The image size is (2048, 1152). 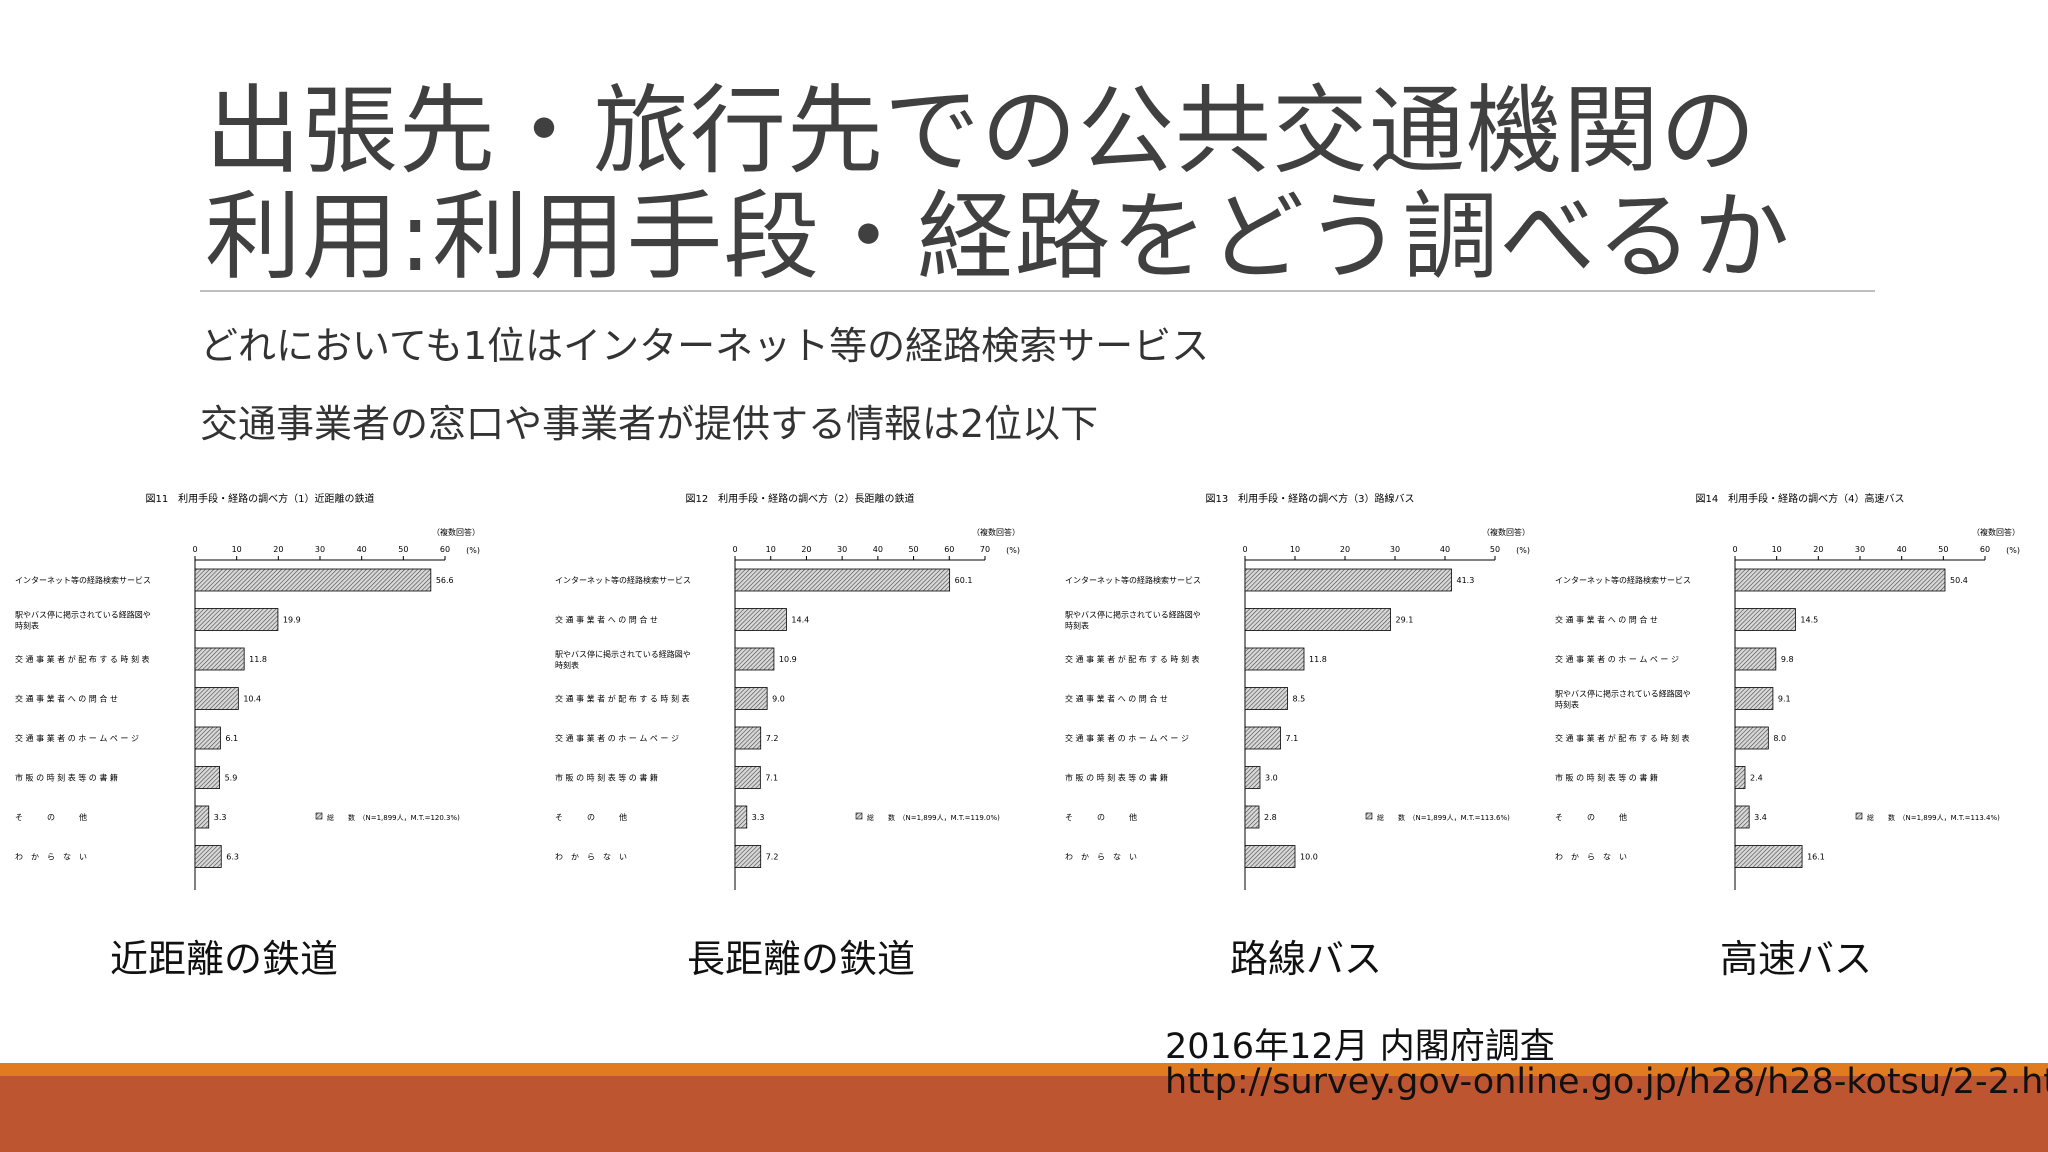 I want to click on data-label: 7.2, so click(x=772, y=857).